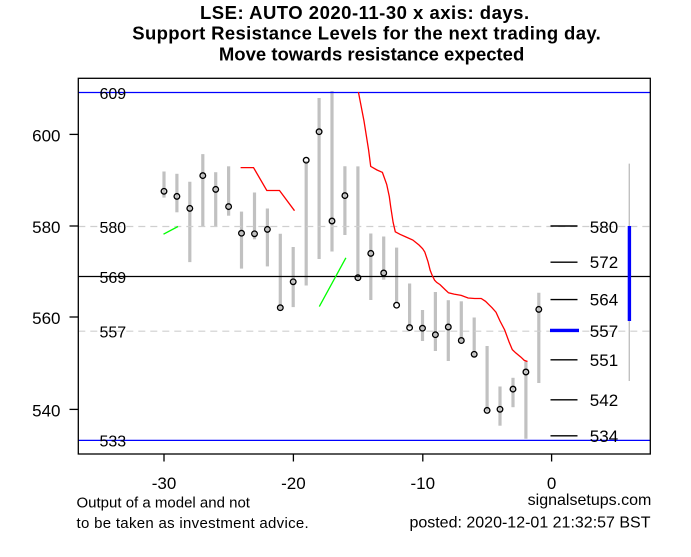  I want to click on svg-text: 540, so click(46, 410).